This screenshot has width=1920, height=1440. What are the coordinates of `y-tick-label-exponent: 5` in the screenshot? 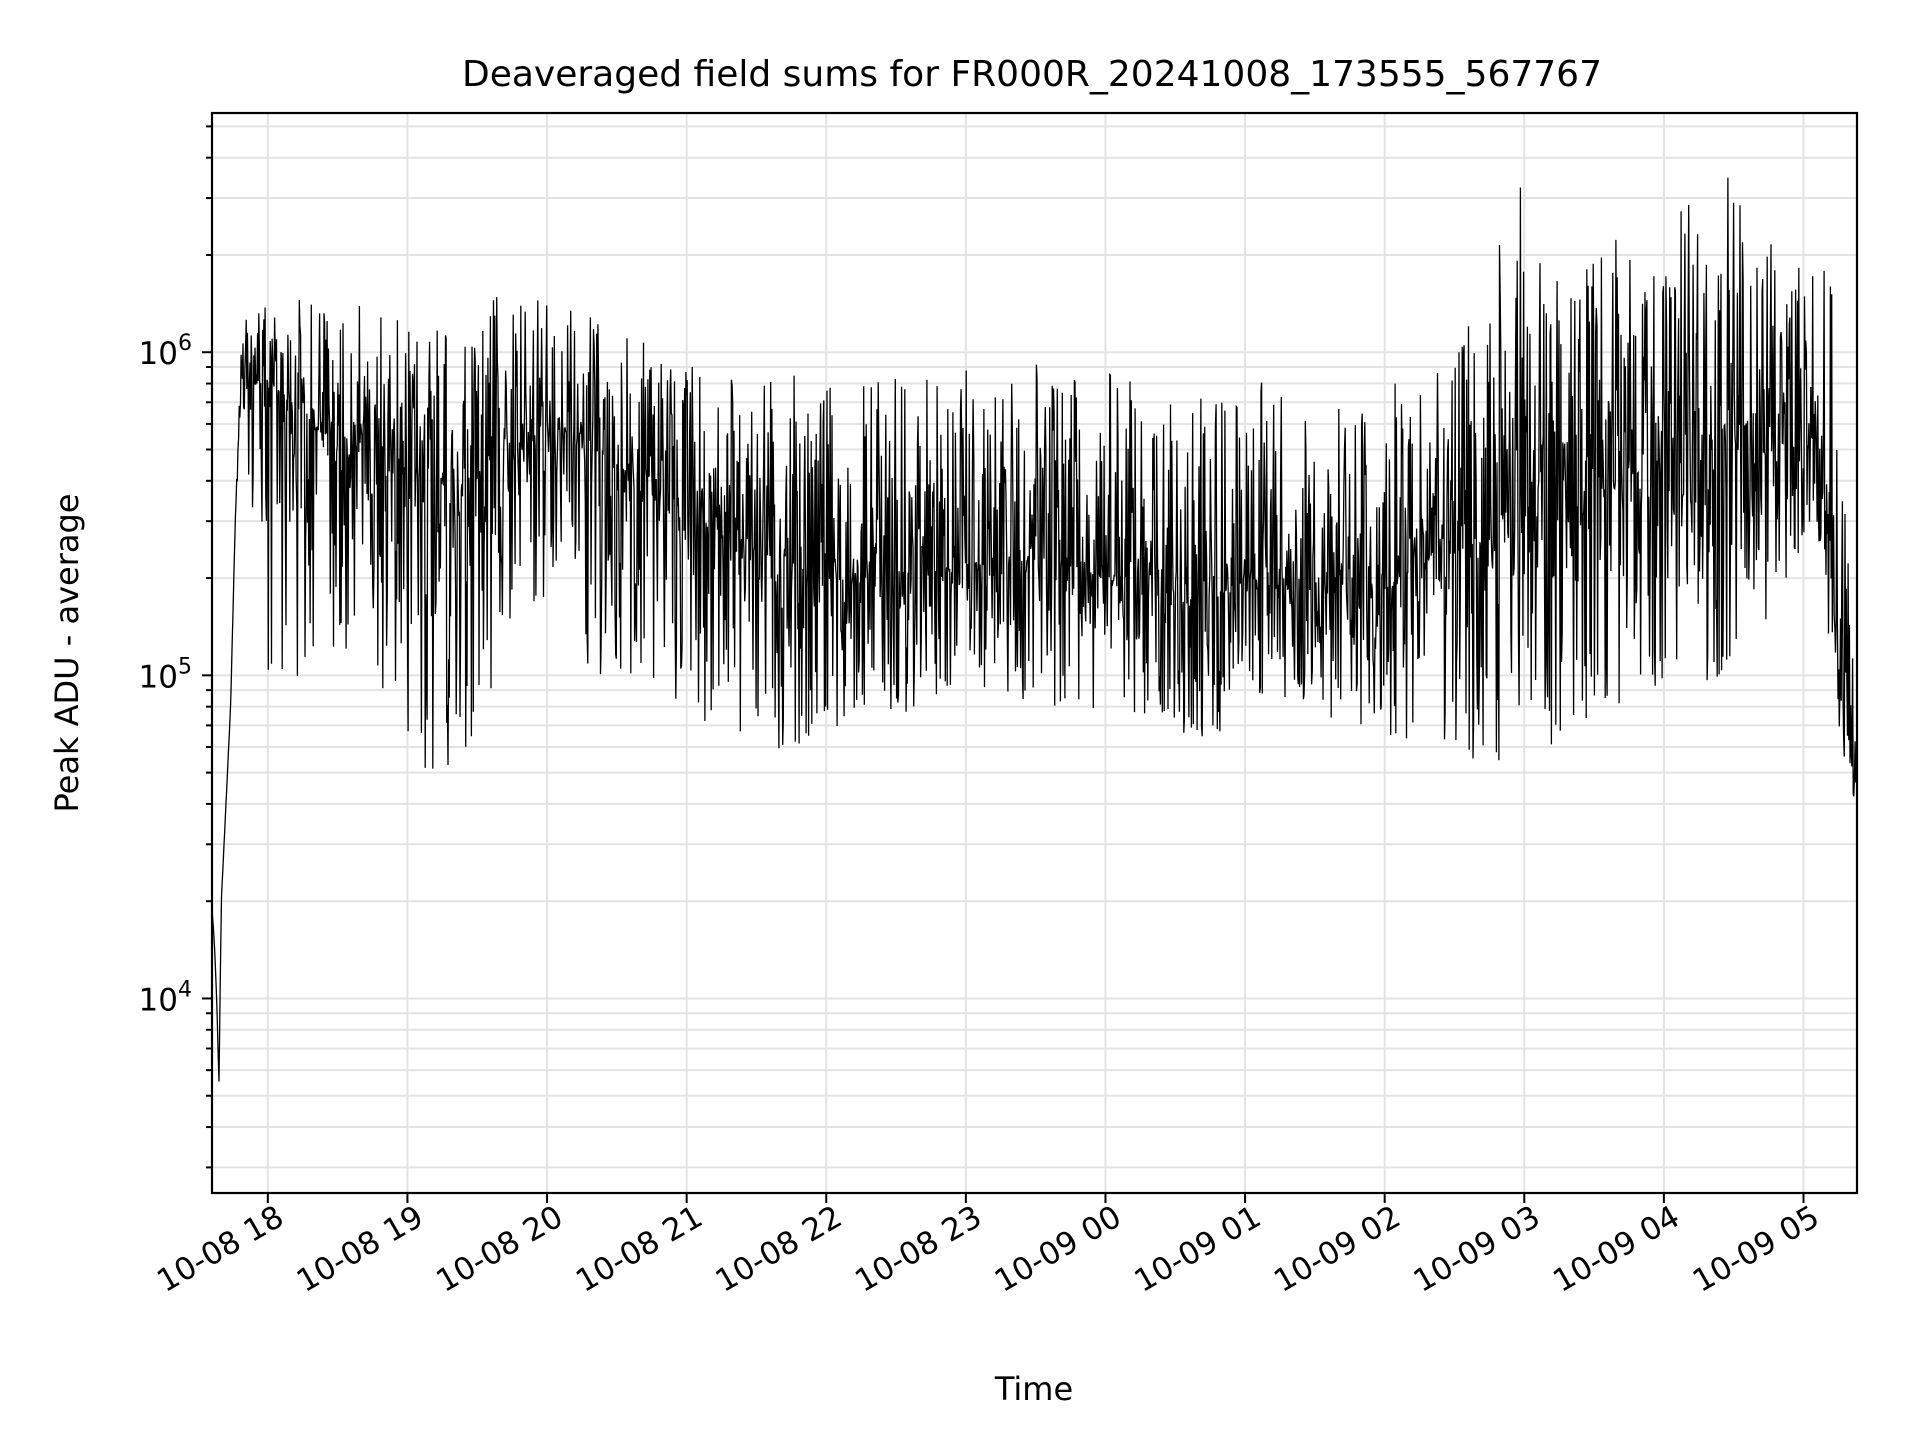 It's located at (185, 666).